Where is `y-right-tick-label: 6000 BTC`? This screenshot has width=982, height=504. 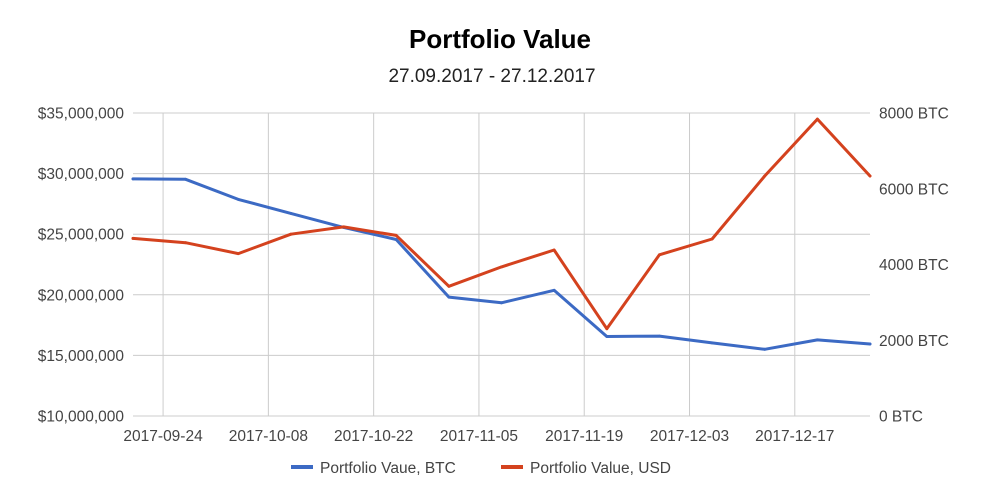
y-right-tick-label: 6000 BTC is located at coordinates (914, 189).